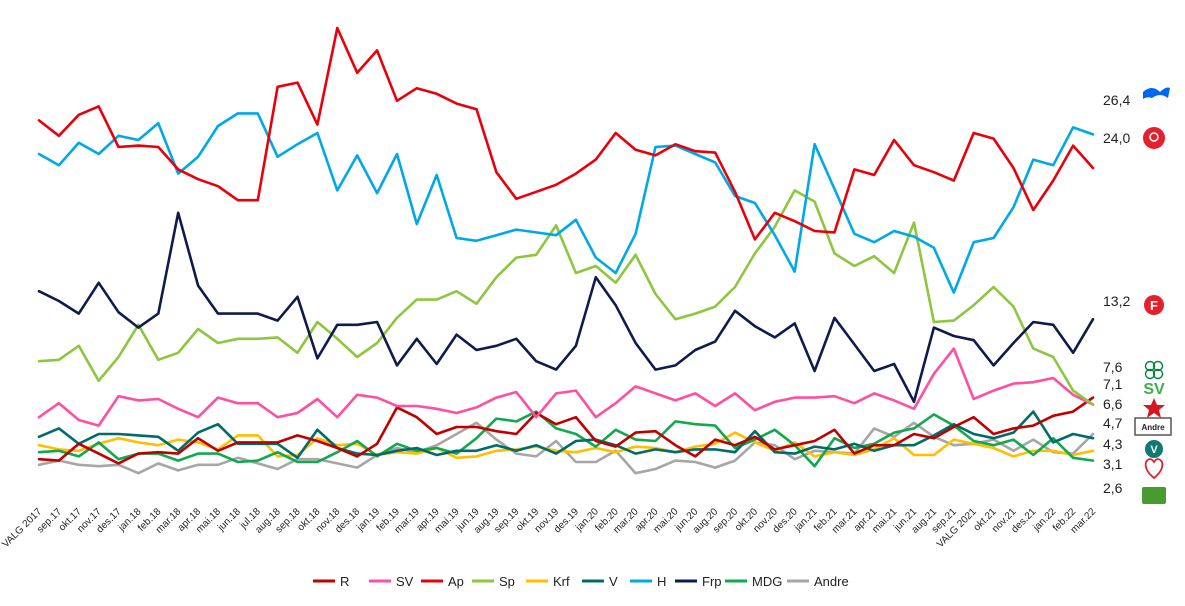 Image resolution: width=1185 pixels, height=606 pixels. I want to click on end-value-label: 6,6, so click(1113, 404).